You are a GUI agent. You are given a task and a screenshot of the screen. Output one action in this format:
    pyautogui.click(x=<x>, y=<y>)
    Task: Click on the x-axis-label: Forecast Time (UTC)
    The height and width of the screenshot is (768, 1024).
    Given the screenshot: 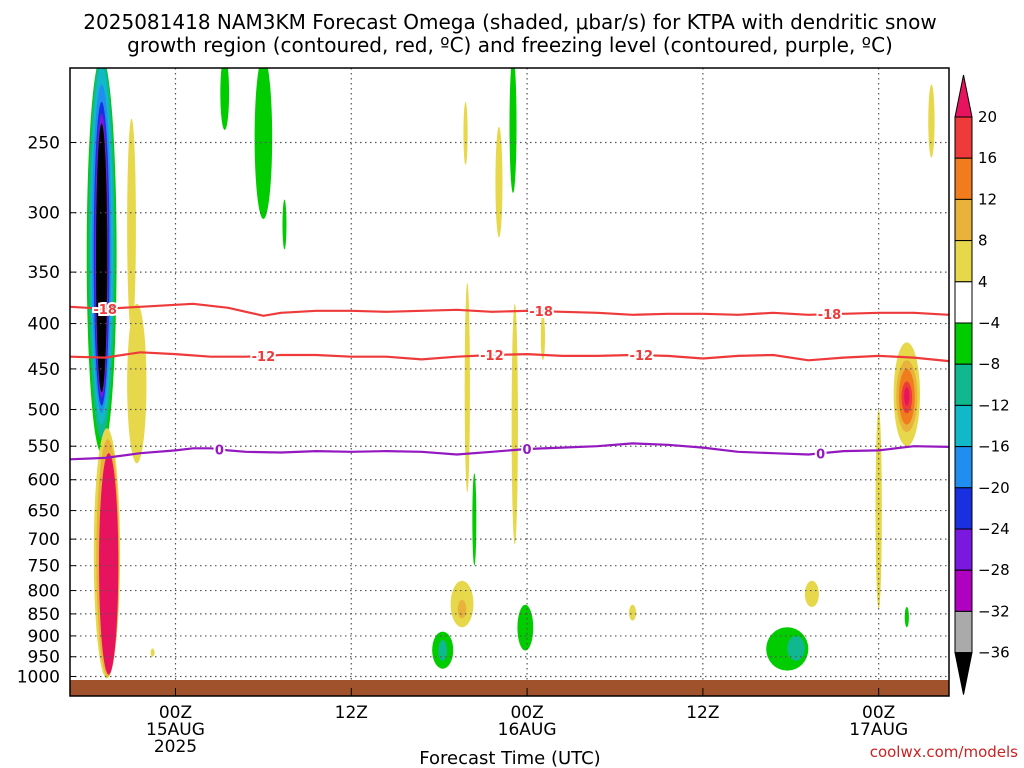 What is the action you would take?
    pyautogui.click(x=509, y=758)
    